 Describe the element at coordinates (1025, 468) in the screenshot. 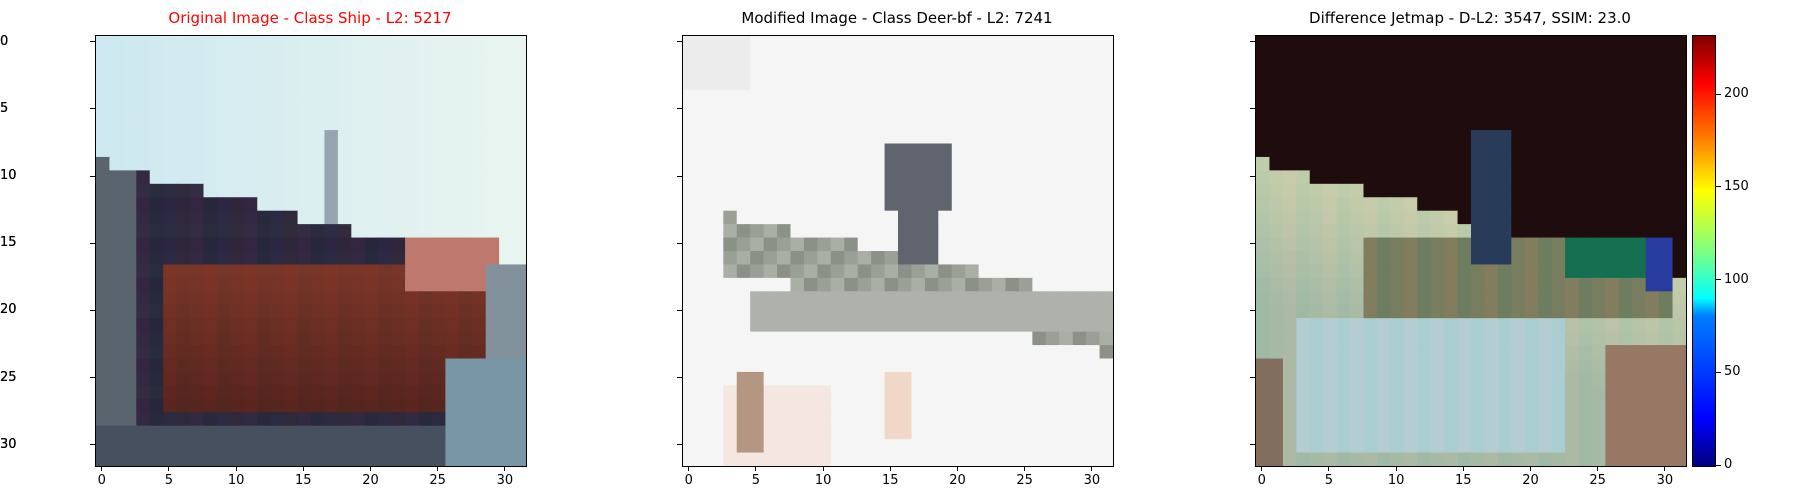

I see `x-tick-mark` at that location.